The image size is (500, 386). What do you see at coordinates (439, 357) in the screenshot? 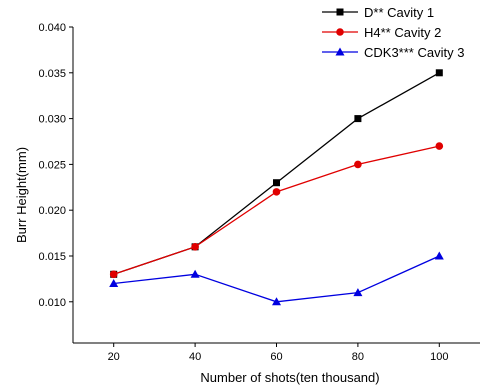
I see `x-tick-label: 100` at bounding box center [439, 357].